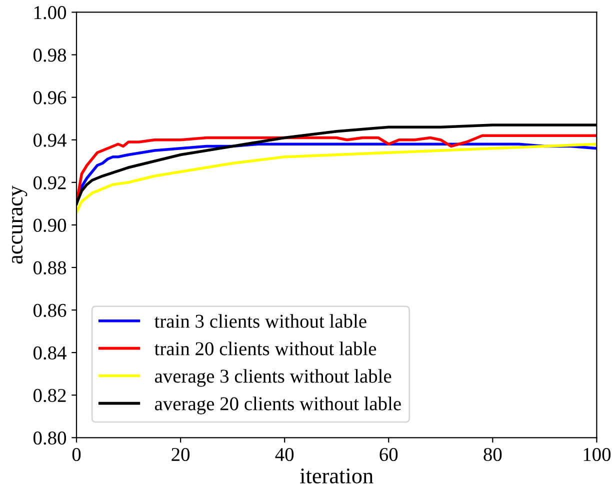 This screenshot has height=489, width=612. Describe the element at coordinates (49, 183) in the screenshot. I see `y-tick-label: 0.92` at that location.